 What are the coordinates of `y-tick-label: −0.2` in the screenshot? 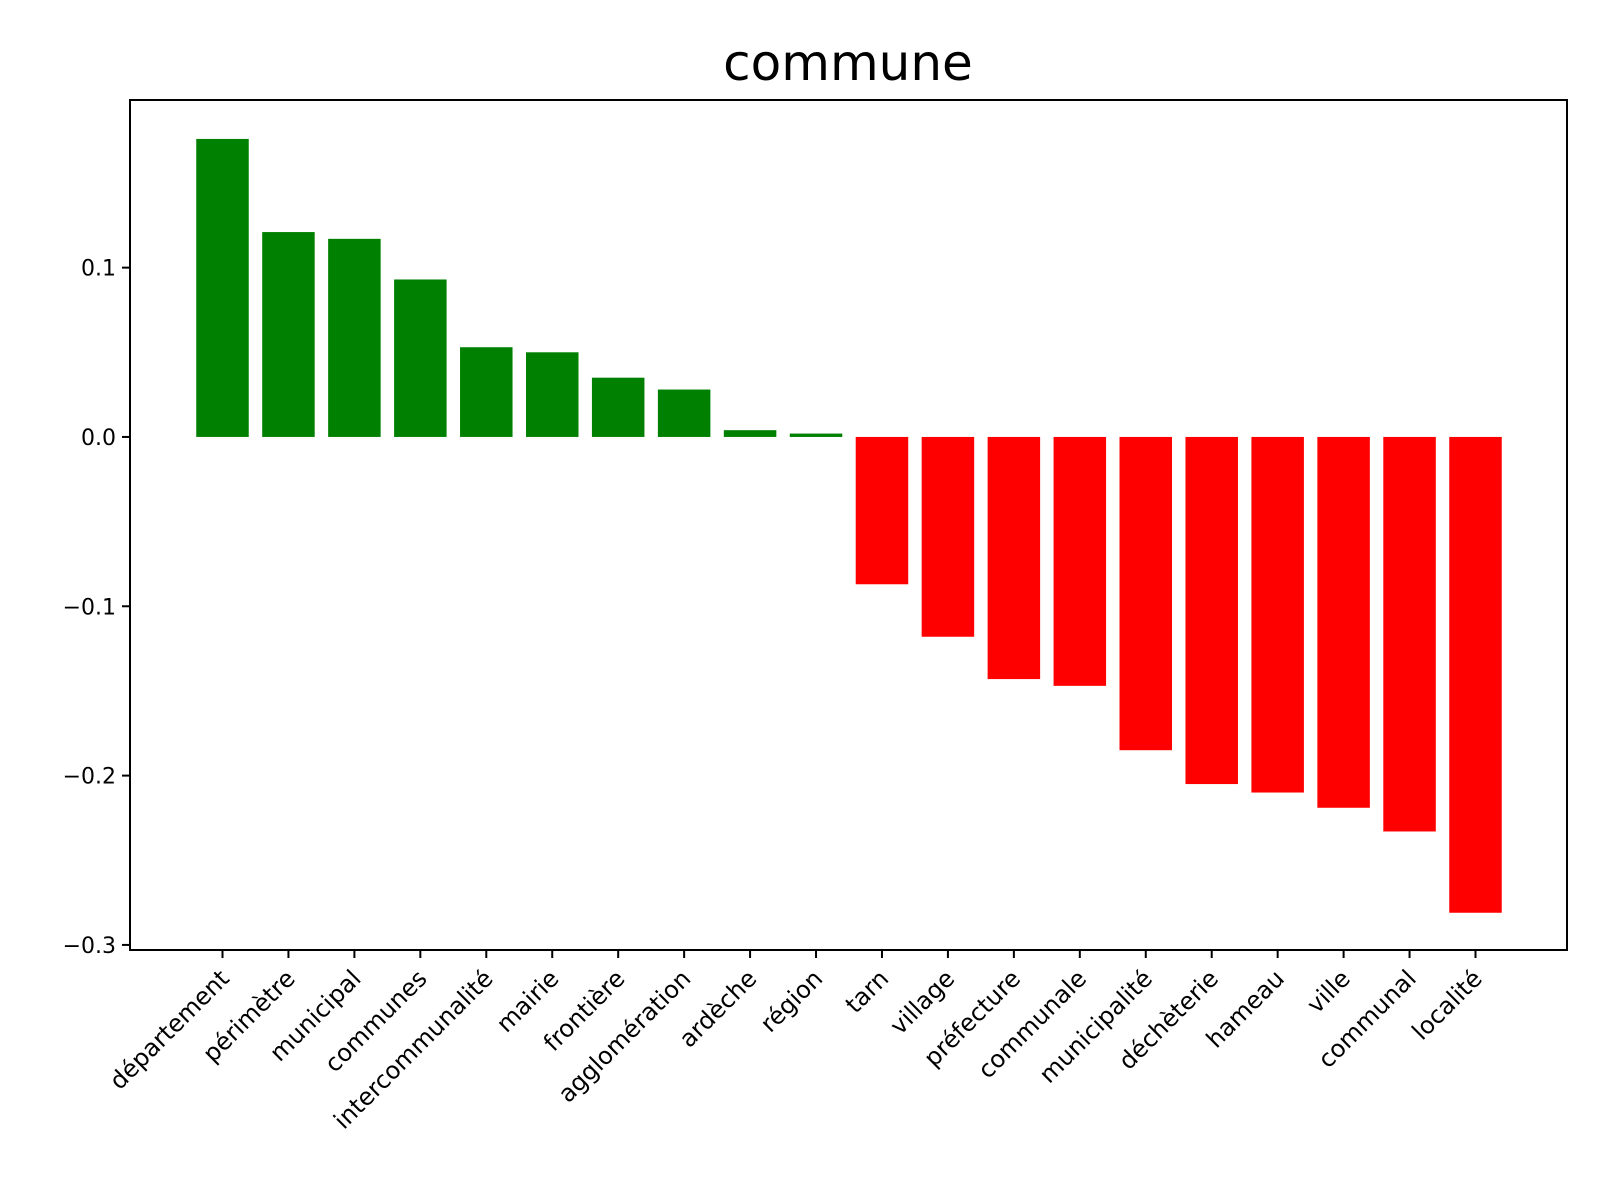 It's located at (89, 777).